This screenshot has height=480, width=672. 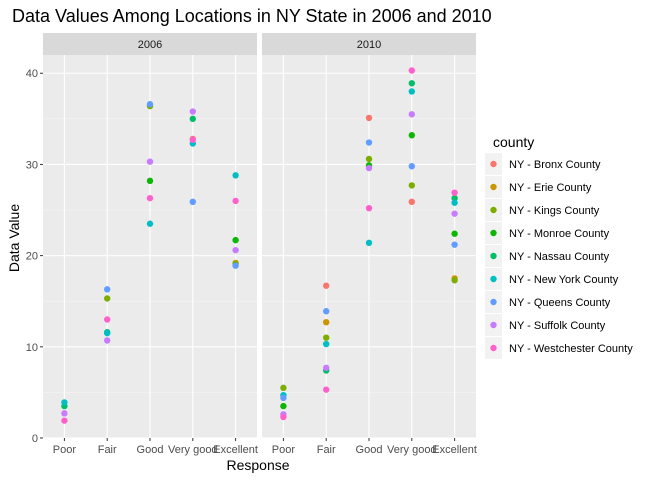 What do you see at coordinates (564, 280) in the screenshot?
I see `legend-label-ny-new-york-county: NY - New York County` at bounding box center [564, 280].